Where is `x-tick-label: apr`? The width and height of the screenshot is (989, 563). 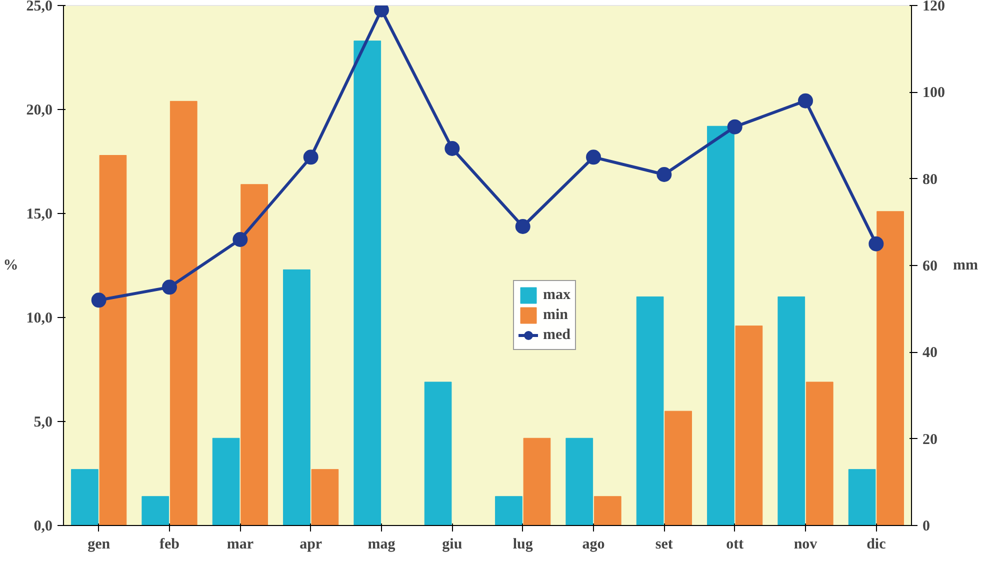
x-tick-label: apr is located at coordinates (311, 544).